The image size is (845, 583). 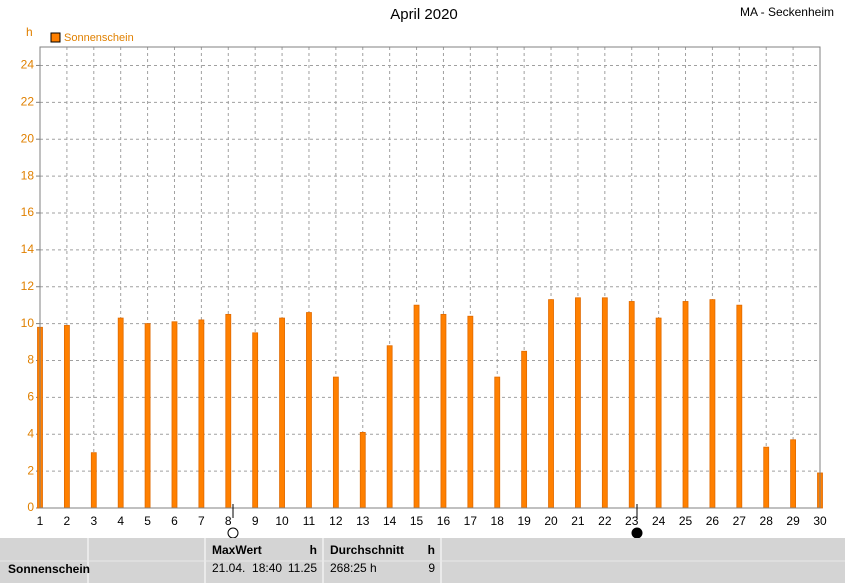 What do you see at coordinates (29, 32) in the screenshot?
I see `y-unit: h` at bounding box center [29, 32].